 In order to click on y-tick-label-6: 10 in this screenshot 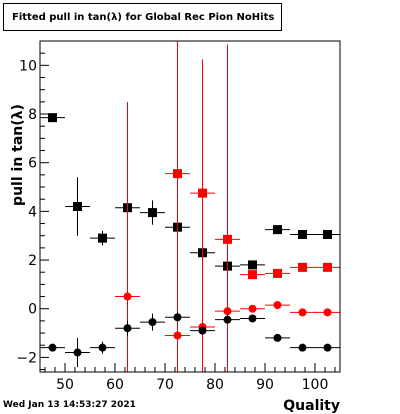, I will do `click(28, 66)`.